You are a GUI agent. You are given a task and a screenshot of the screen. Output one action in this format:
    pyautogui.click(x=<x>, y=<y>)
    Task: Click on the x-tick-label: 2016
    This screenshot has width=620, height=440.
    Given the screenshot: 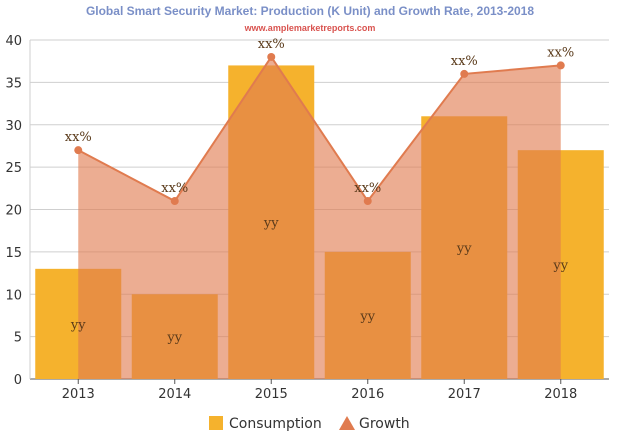 What is the action you would take?
    pyautogui.click(x=367, y=394)
    